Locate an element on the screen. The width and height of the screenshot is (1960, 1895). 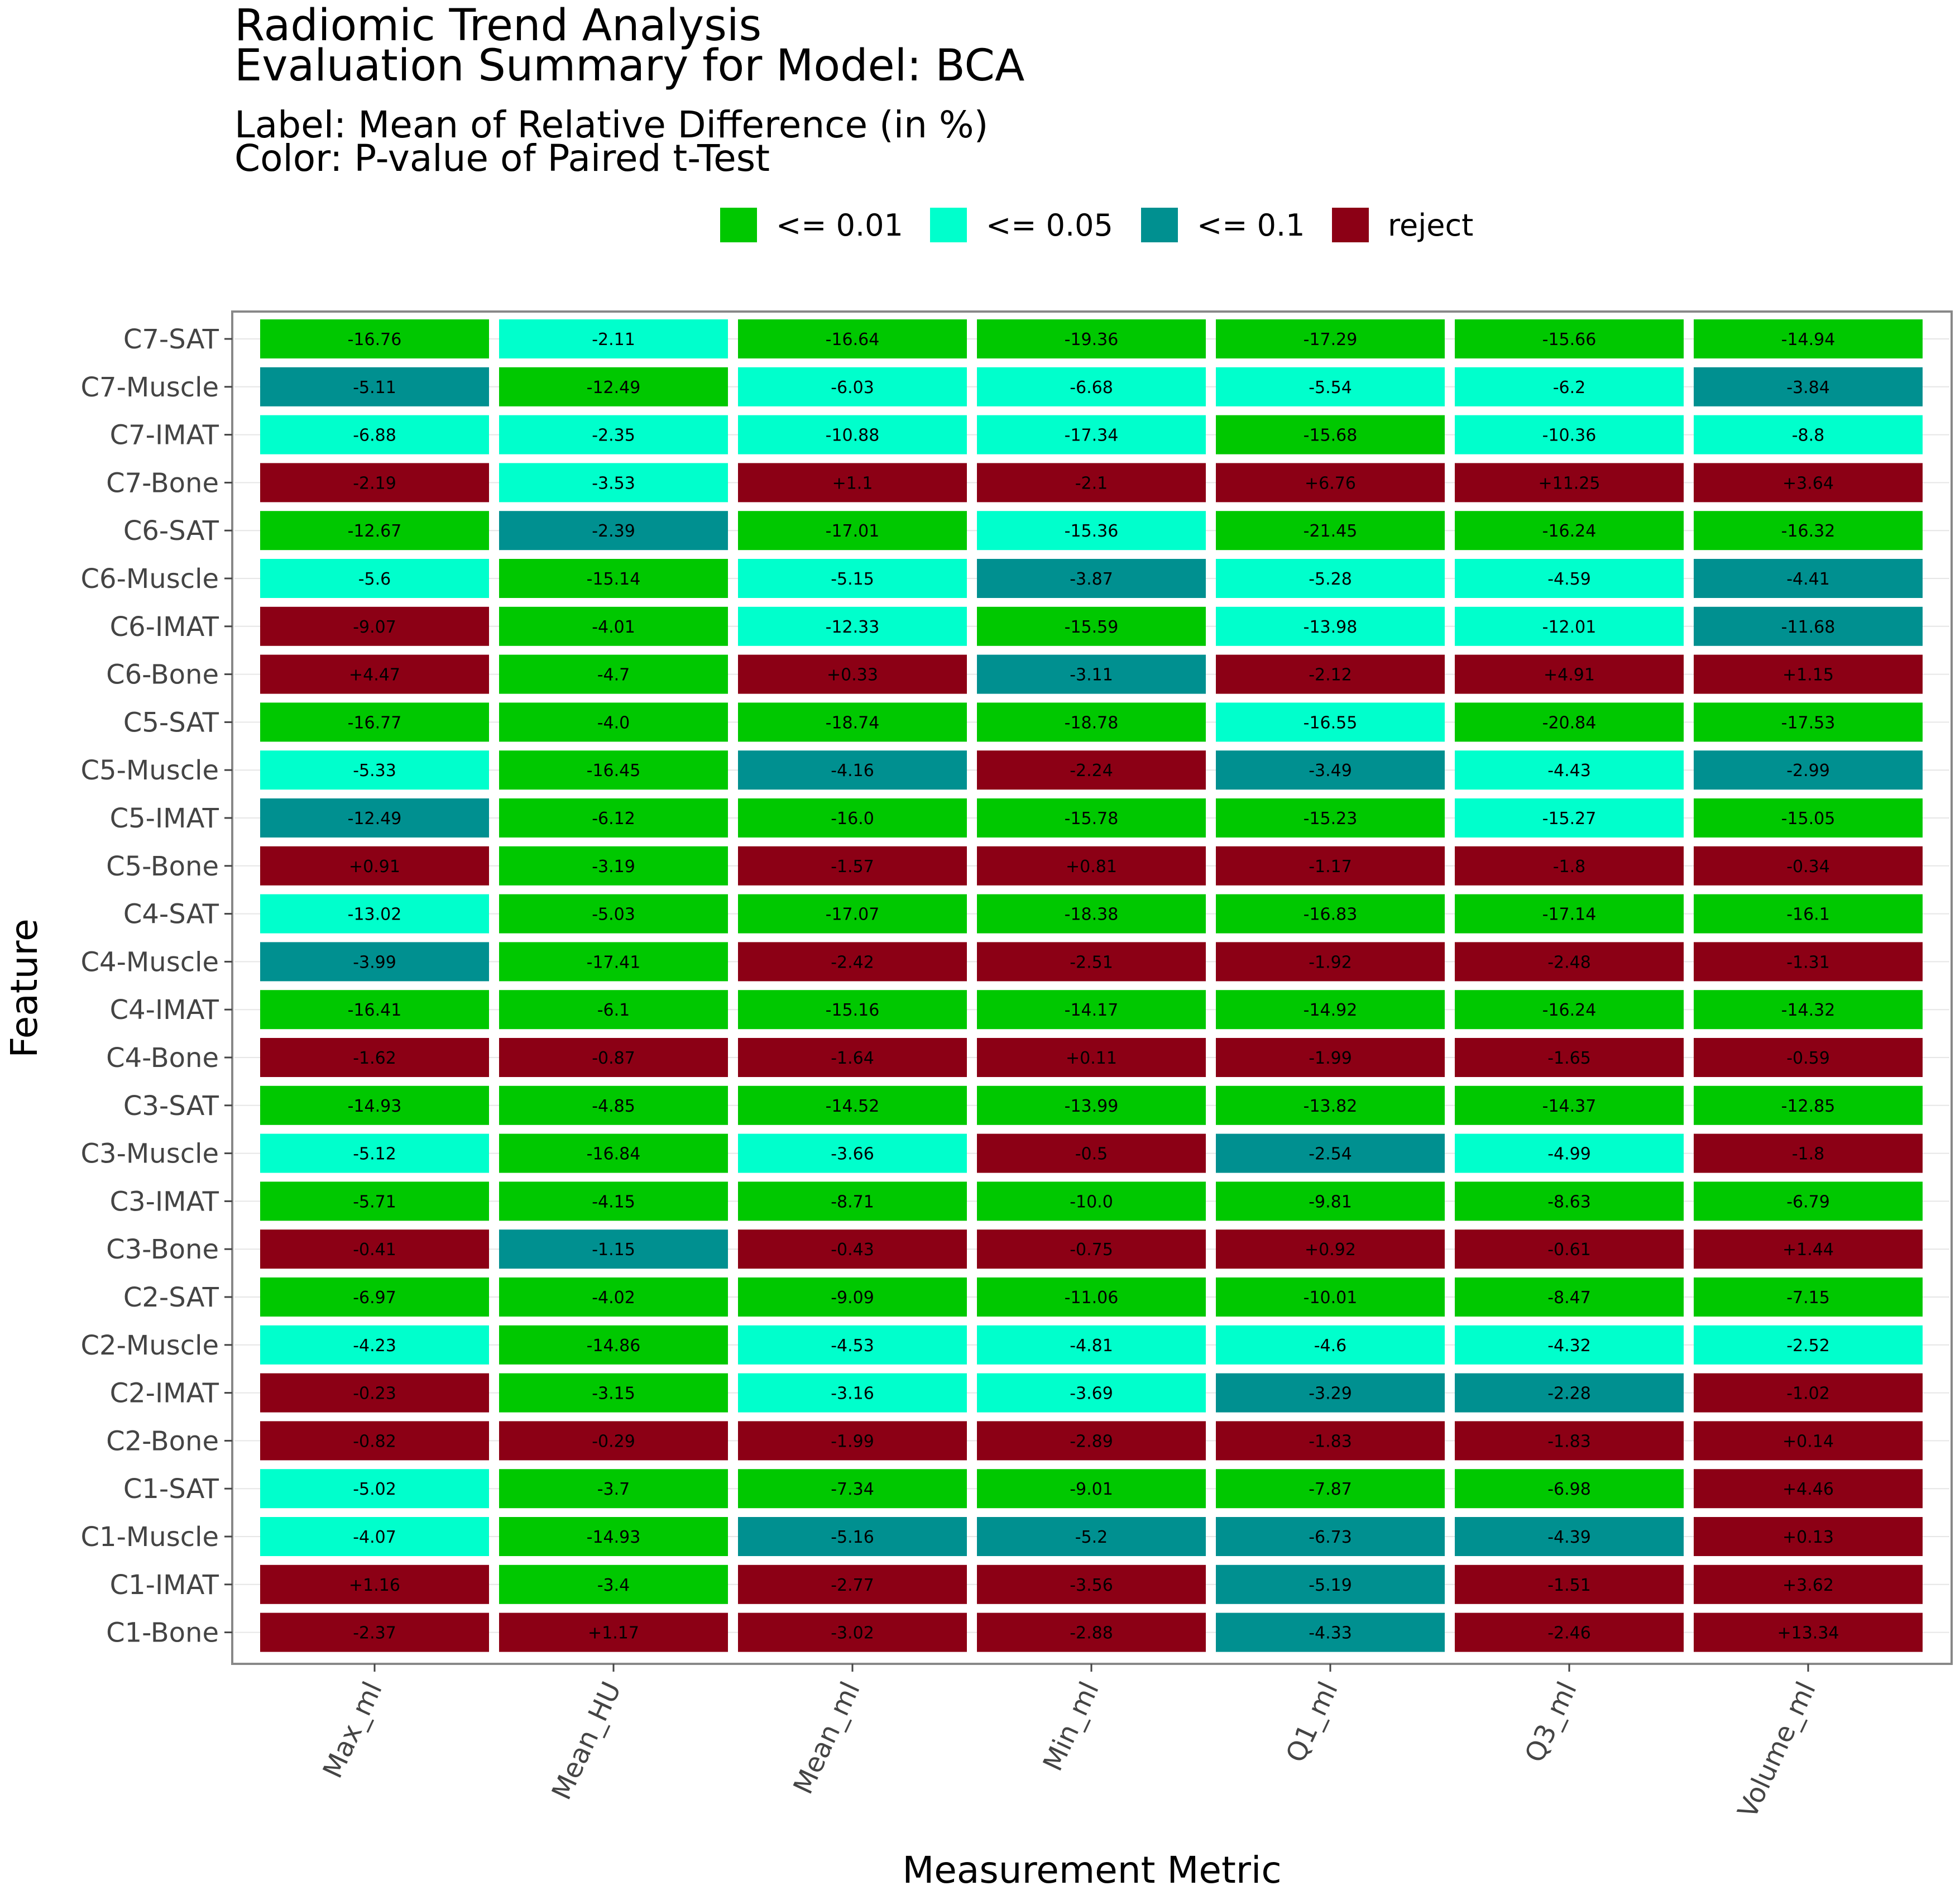
cell-value-label: -14.93 is located at coordinates (375, 1106).